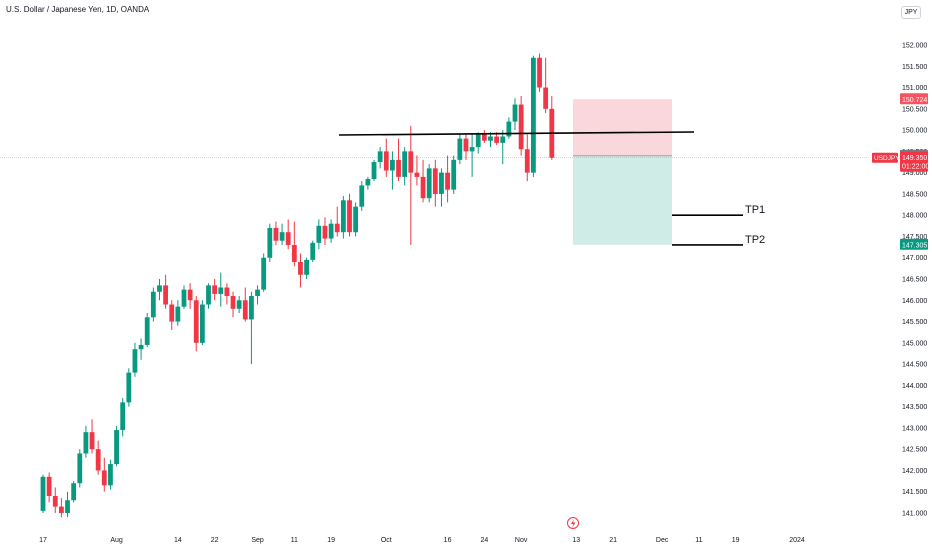  What do you see at coordinates (914, 216) in the screenshot?
I see `y-tick-label: 148.000` at bounding box center [914, 216].